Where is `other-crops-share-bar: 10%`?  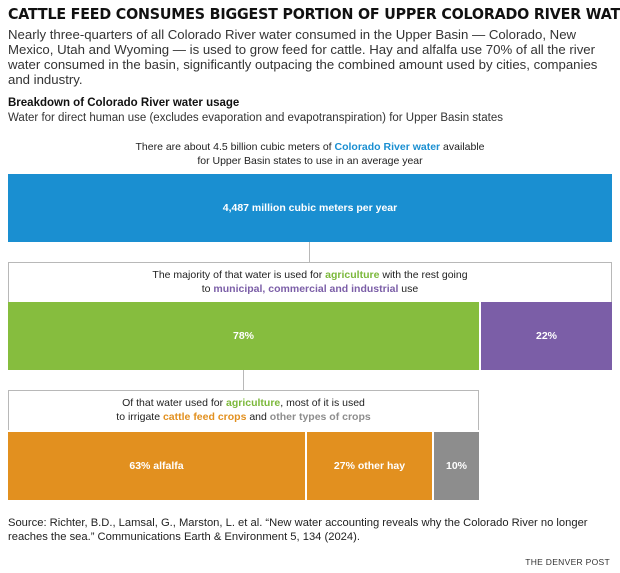 other-crops-share-bar: 10% is located at coordinates (456, 466).